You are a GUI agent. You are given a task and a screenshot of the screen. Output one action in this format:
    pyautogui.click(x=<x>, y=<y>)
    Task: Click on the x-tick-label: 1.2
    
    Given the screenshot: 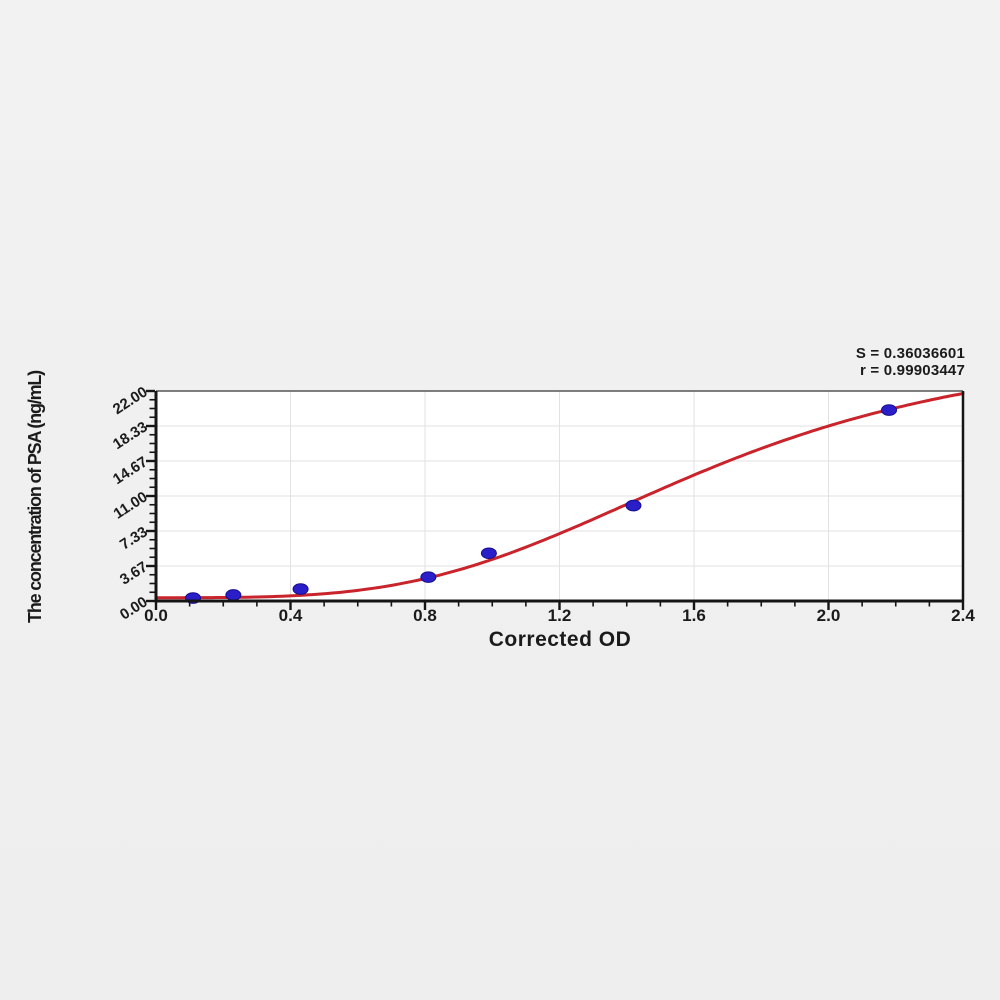 What is the action you would take?
    pyautogui.click(x=559, y=615)
    